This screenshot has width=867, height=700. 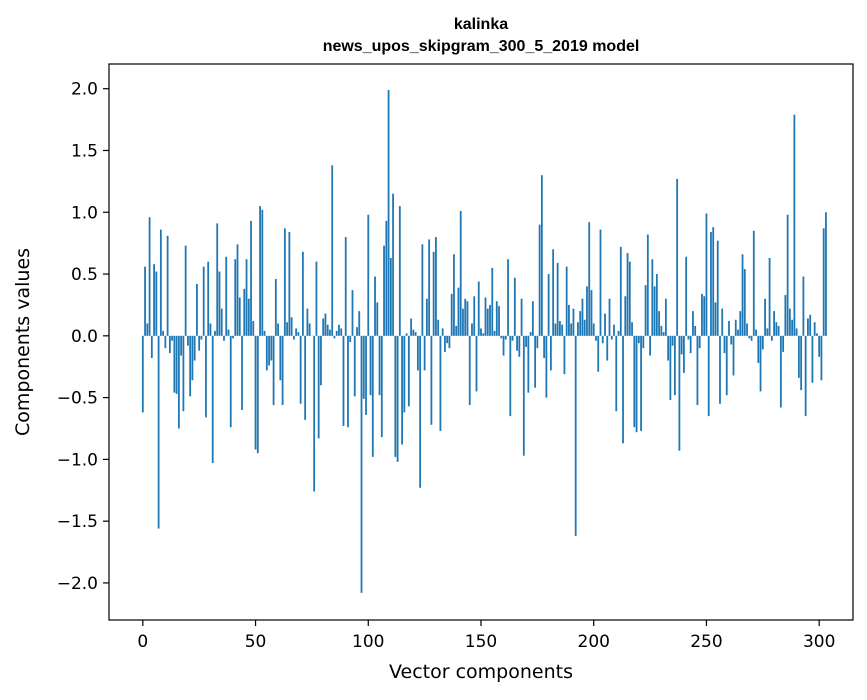 I want to click on y-tick-label: −2.0, so click(x=77, y=584).